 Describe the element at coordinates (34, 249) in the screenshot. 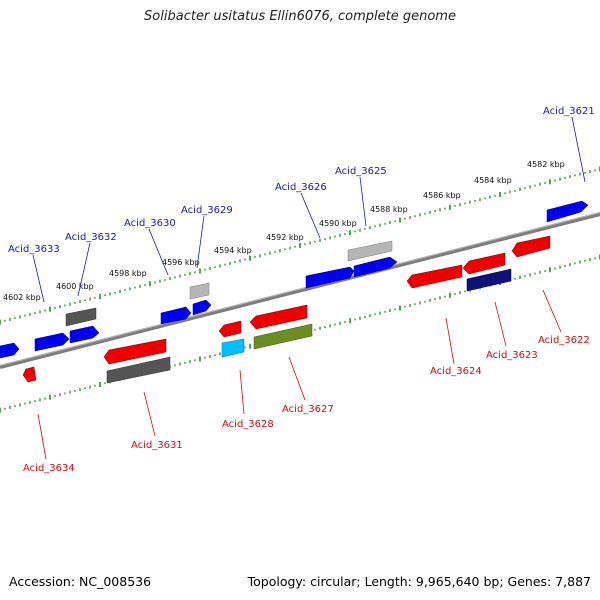

I see `gene-label-acid-3633: Acid_3633` at that location.